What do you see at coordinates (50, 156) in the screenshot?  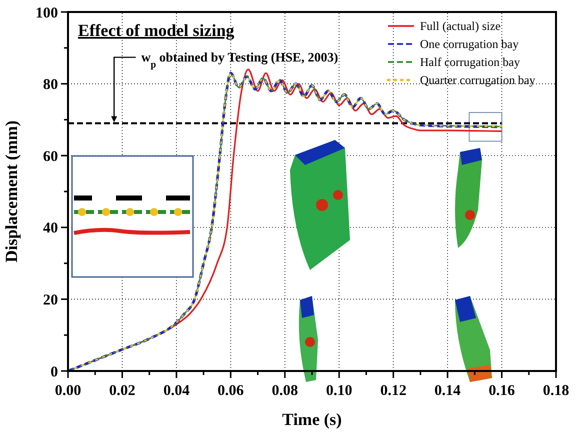 I see `y-tick-label: 60` at bounding box center [50, 156].